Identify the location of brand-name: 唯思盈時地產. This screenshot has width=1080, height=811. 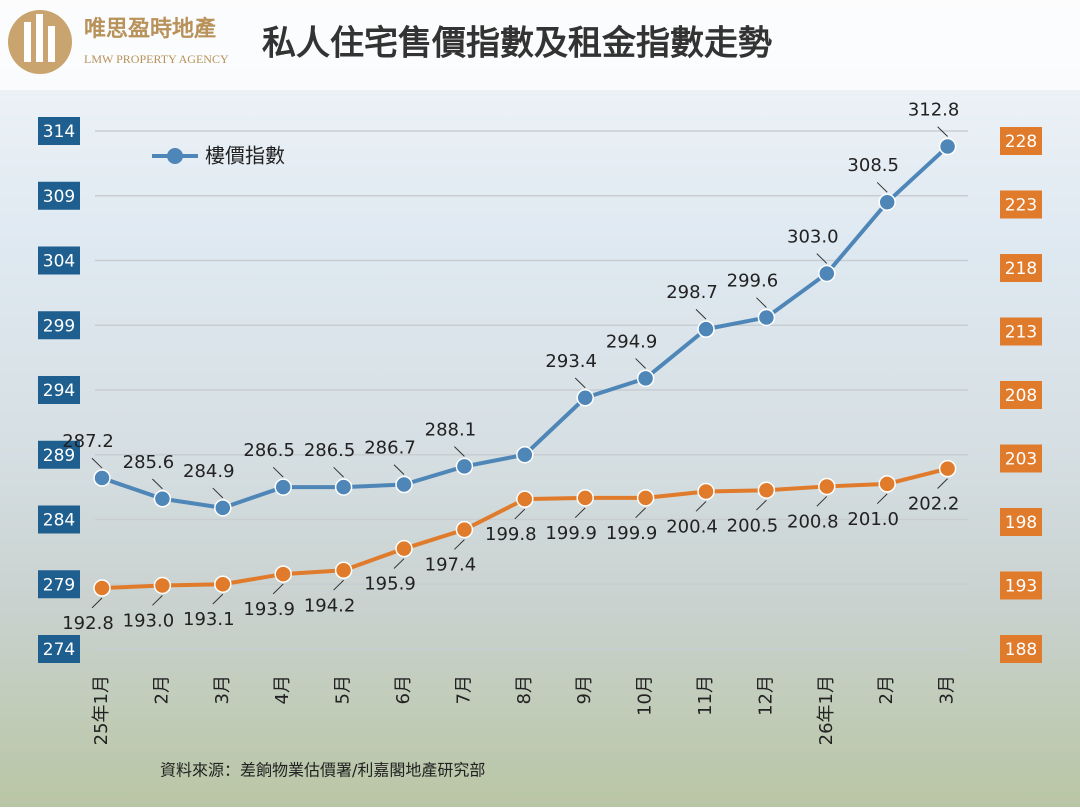
(150, 29).